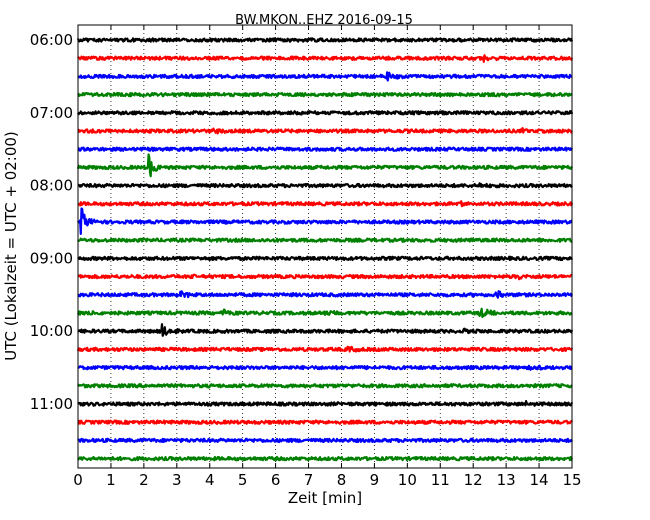 The height and width of the screenshot is (520, 650). Describe the element at coordinates (210, 480) in the screenshot. I see `x-tick-label: 4` at that location.